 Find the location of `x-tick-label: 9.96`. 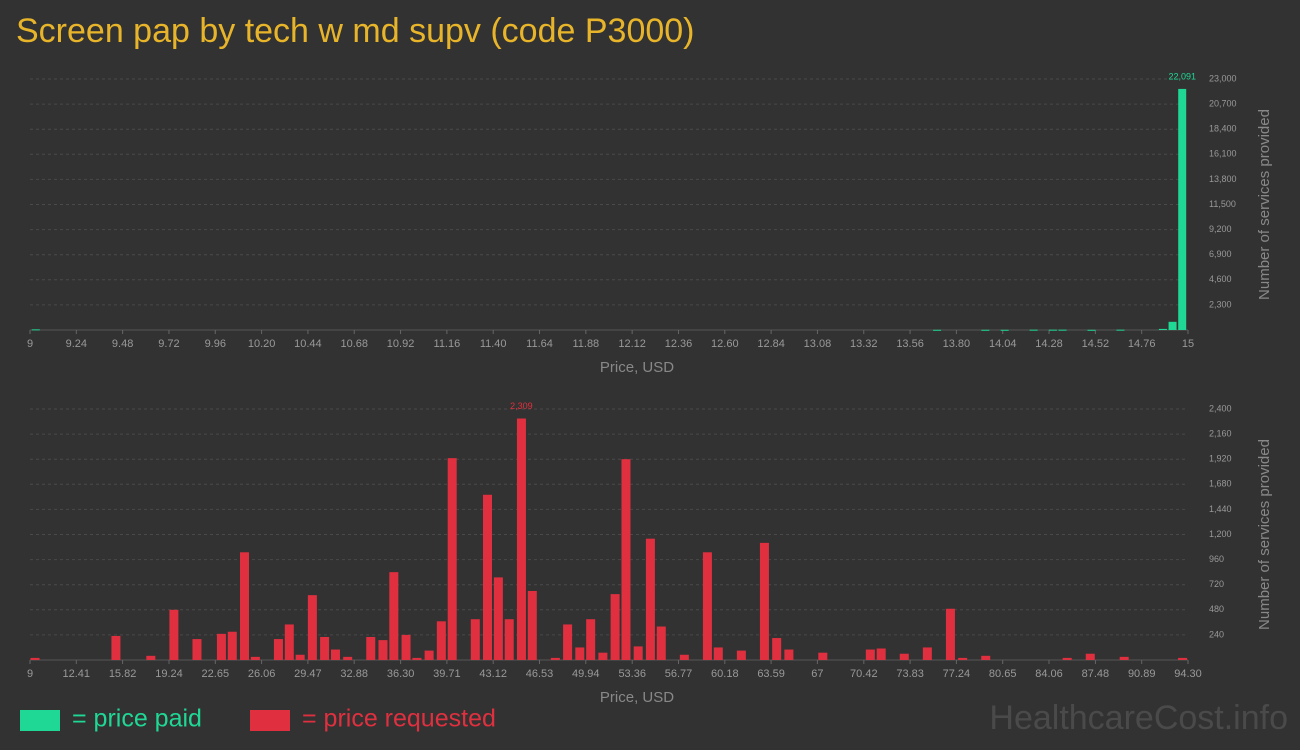

x-tick-label: 9.96 is located at coordinates (215, 344).